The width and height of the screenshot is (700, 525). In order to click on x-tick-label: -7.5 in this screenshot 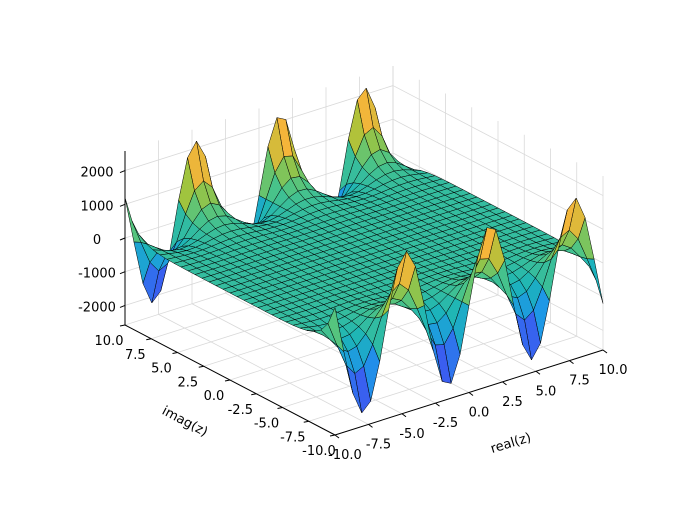, I will do `click(378, 444)`.